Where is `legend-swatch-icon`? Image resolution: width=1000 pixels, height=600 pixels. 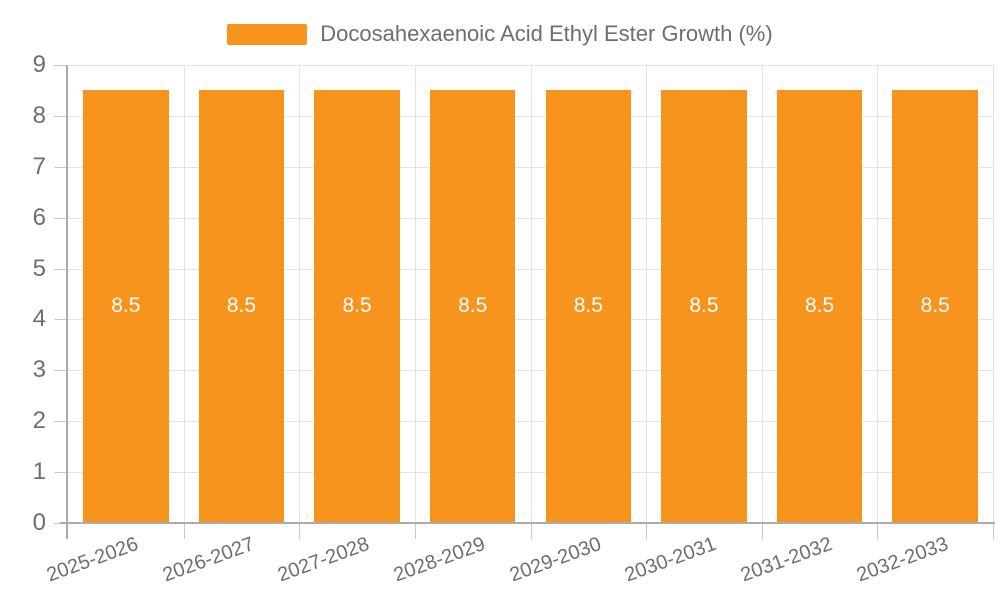 legend-swatch-icon is located at coordinates (267, 34).